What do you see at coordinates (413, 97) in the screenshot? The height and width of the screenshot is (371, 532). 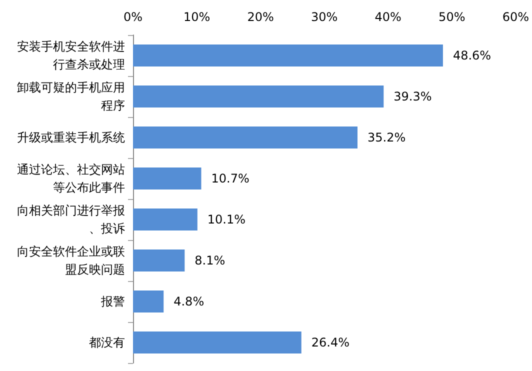 I see `data-label: 39.3%` at bounding box center [413, 97].